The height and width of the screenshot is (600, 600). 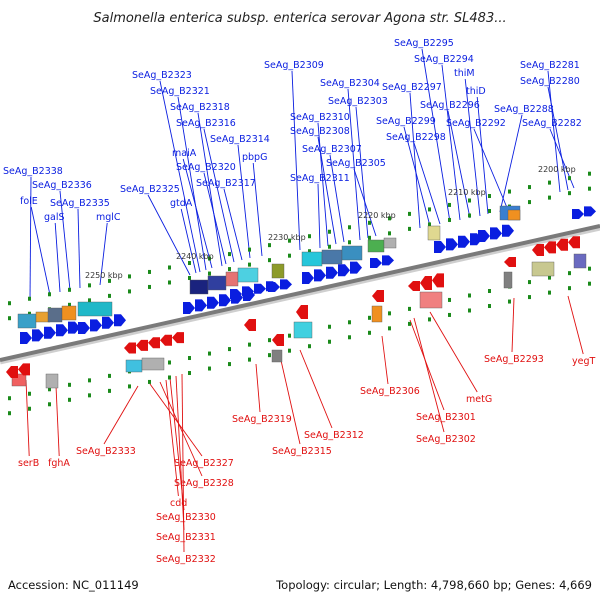 I want to click on gene-label-gtda: gtdA, so click(x=181, y=203).